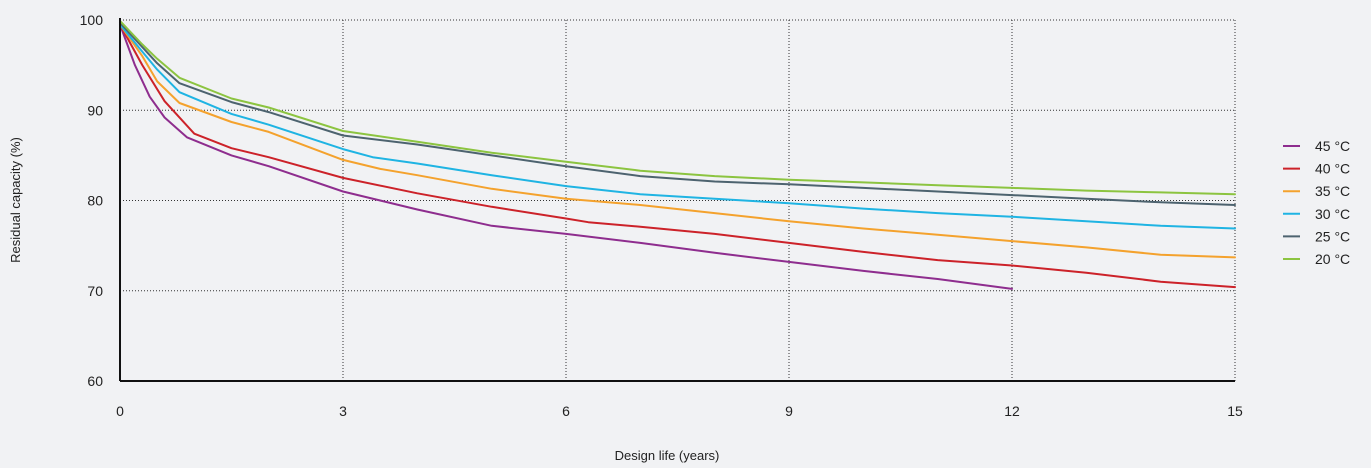 The width and height of the screenshot is (1371, 468). I want to click on y-tick-label: 80, so click(95, 201).